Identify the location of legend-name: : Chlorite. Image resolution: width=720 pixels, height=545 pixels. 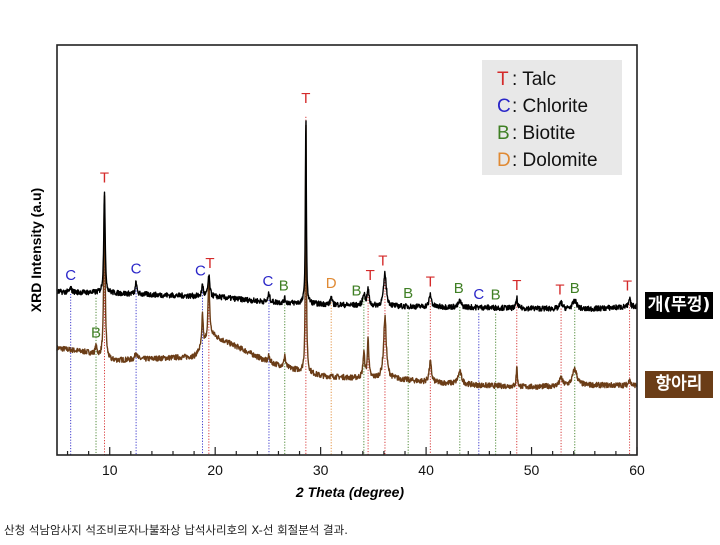
(550, 106).